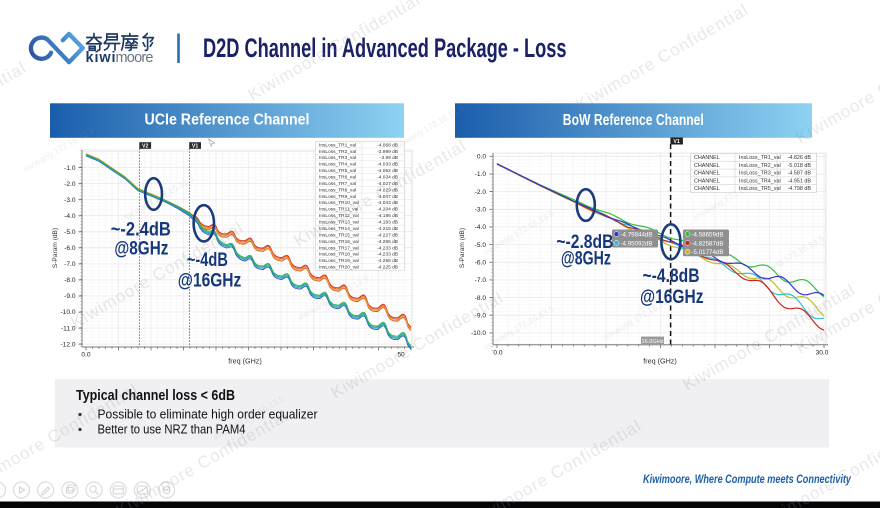 This screenshot has width=880, height=508. I want to click on svg-text: ~-4dB, so click(207, 260).